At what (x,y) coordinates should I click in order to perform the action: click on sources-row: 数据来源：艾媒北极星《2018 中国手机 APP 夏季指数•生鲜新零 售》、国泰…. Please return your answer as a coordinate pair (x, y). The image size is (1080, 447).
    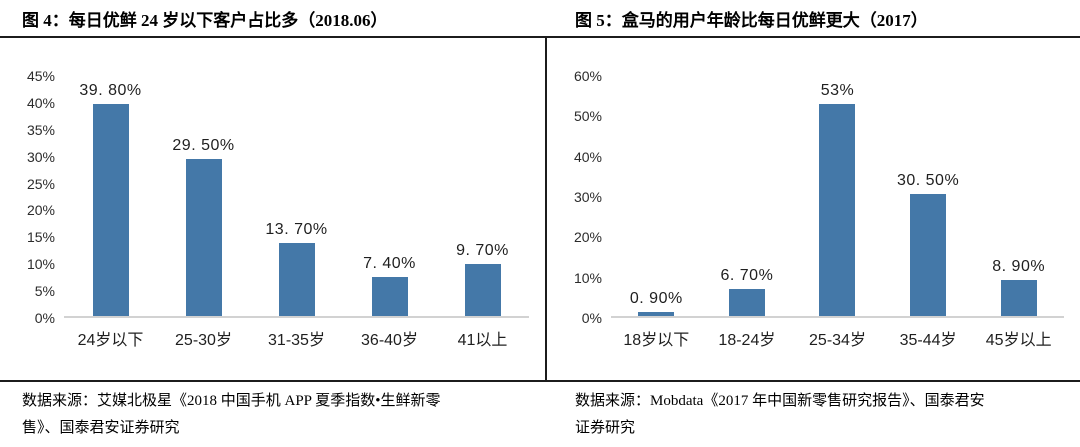
    Looking at the image, I should click on (540, 412).